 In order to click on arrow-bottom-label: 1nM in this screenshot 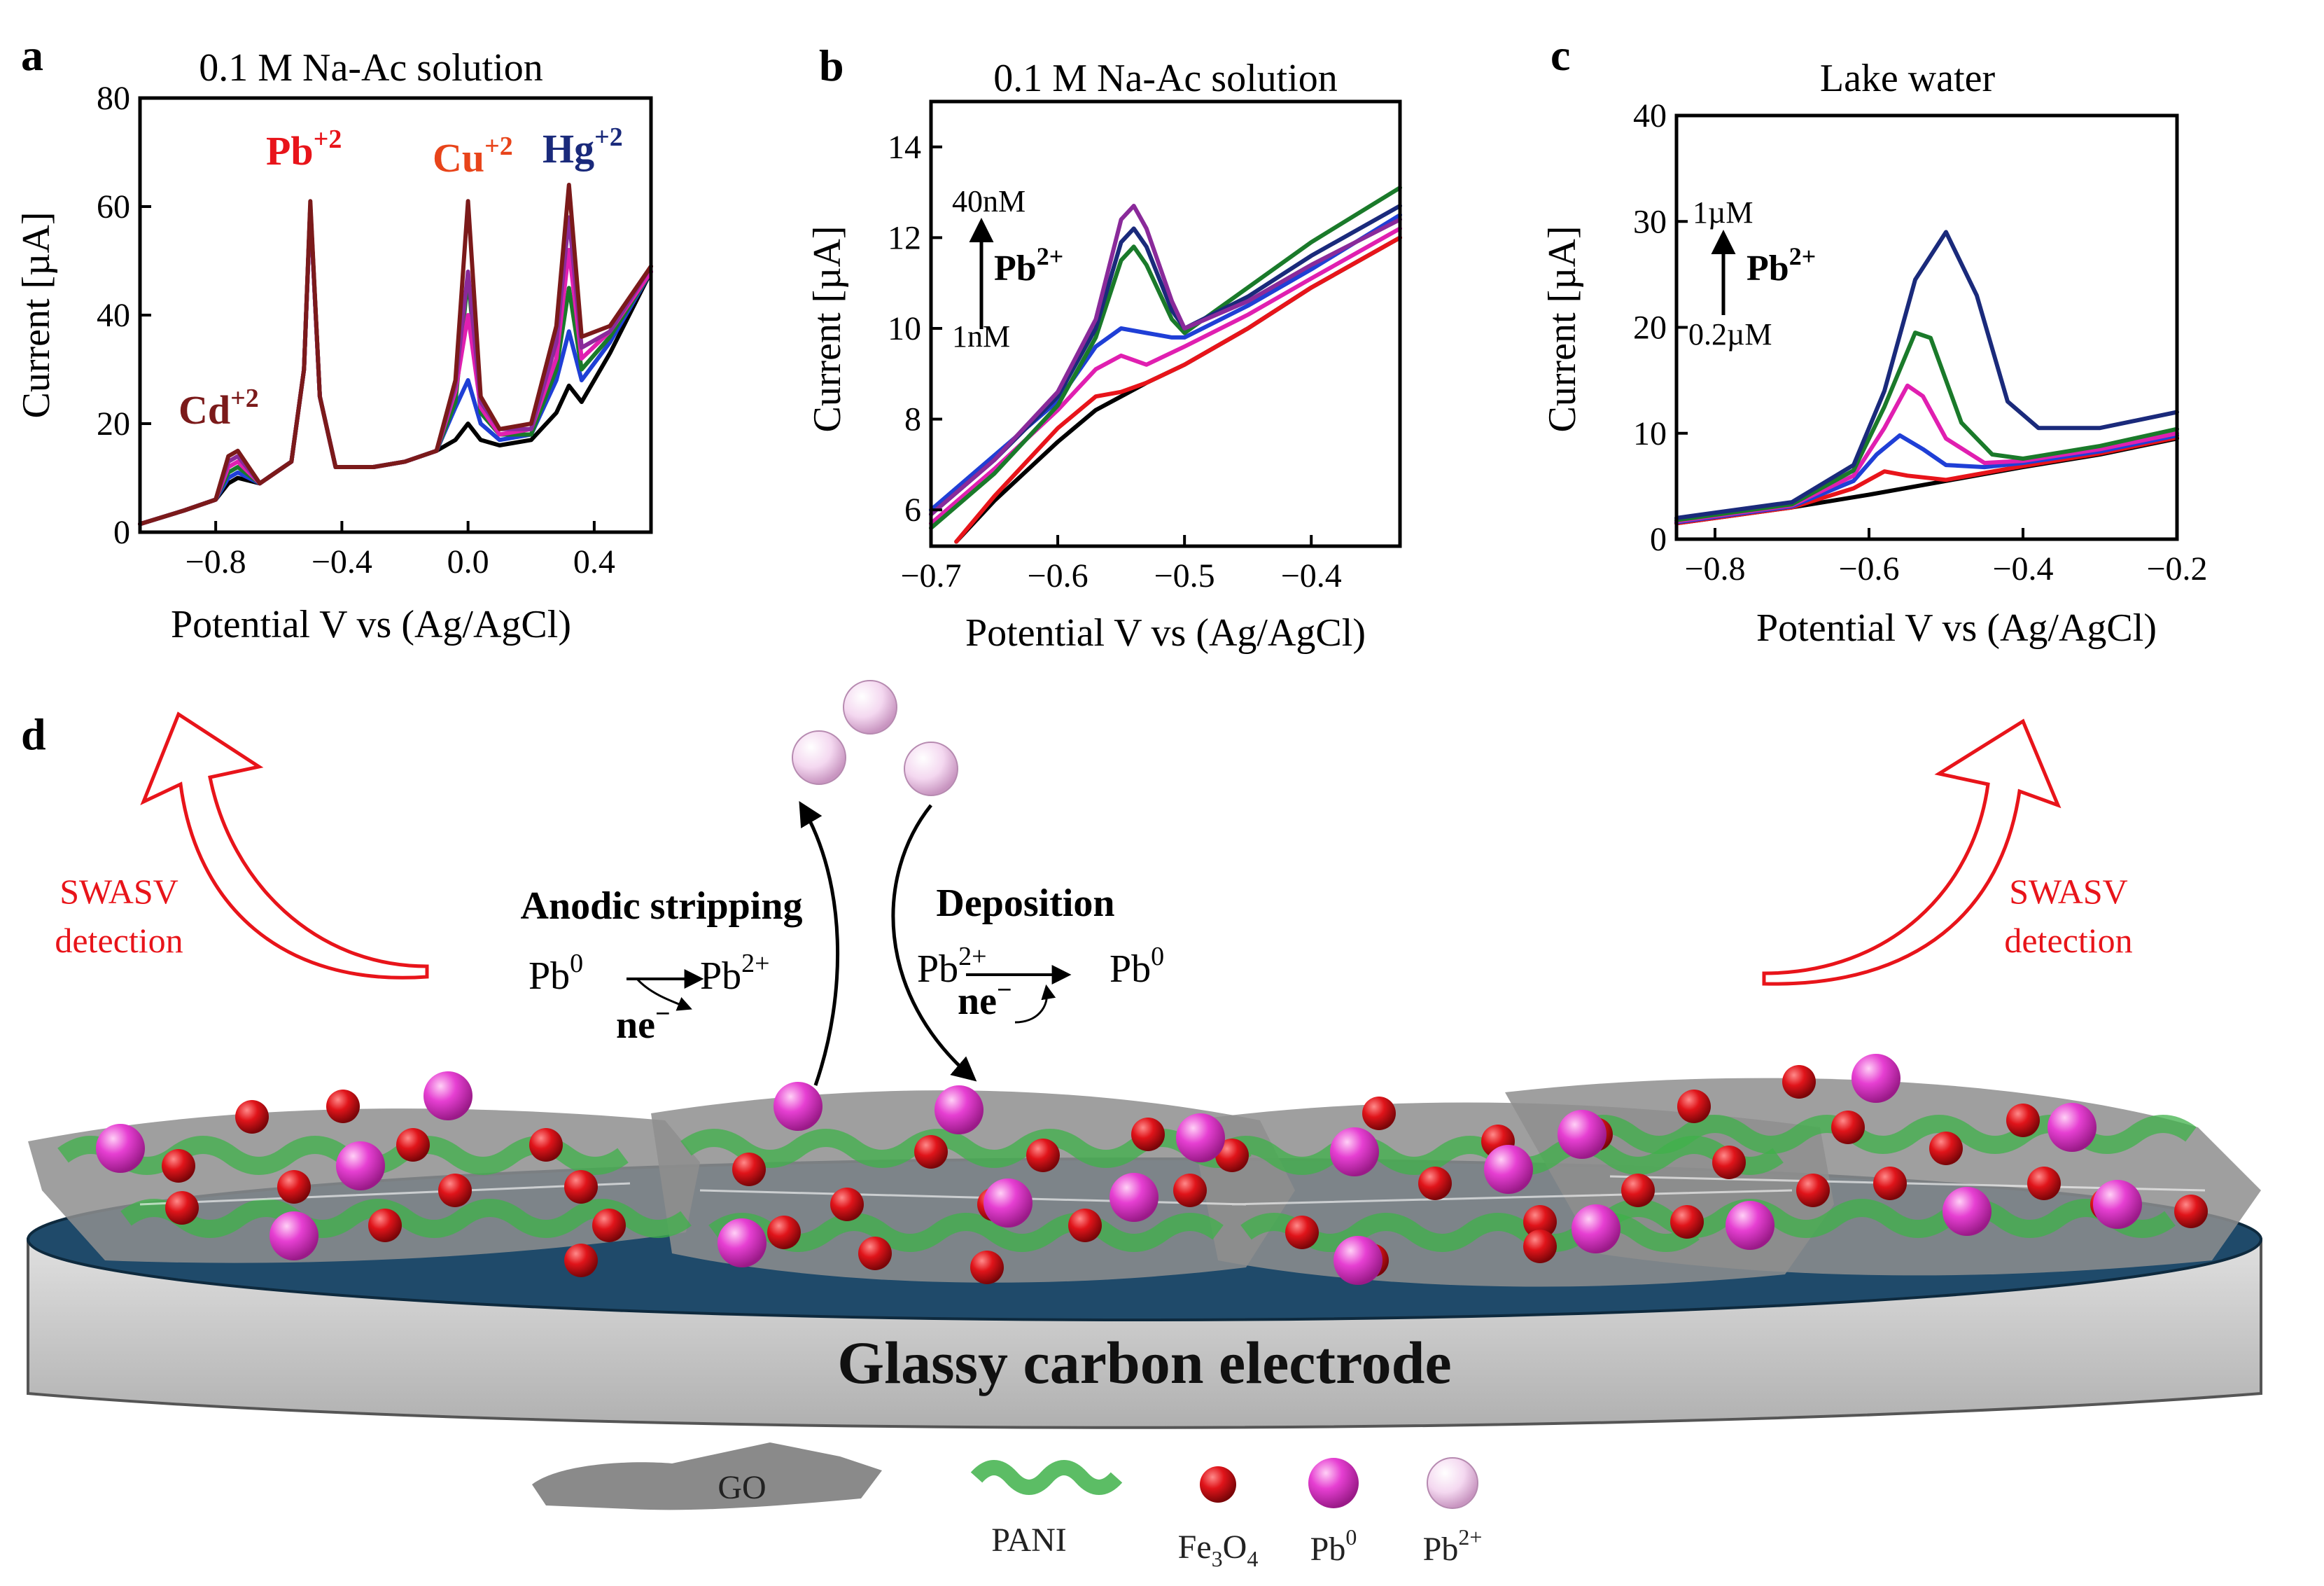, I will do `click(981, 336)`.